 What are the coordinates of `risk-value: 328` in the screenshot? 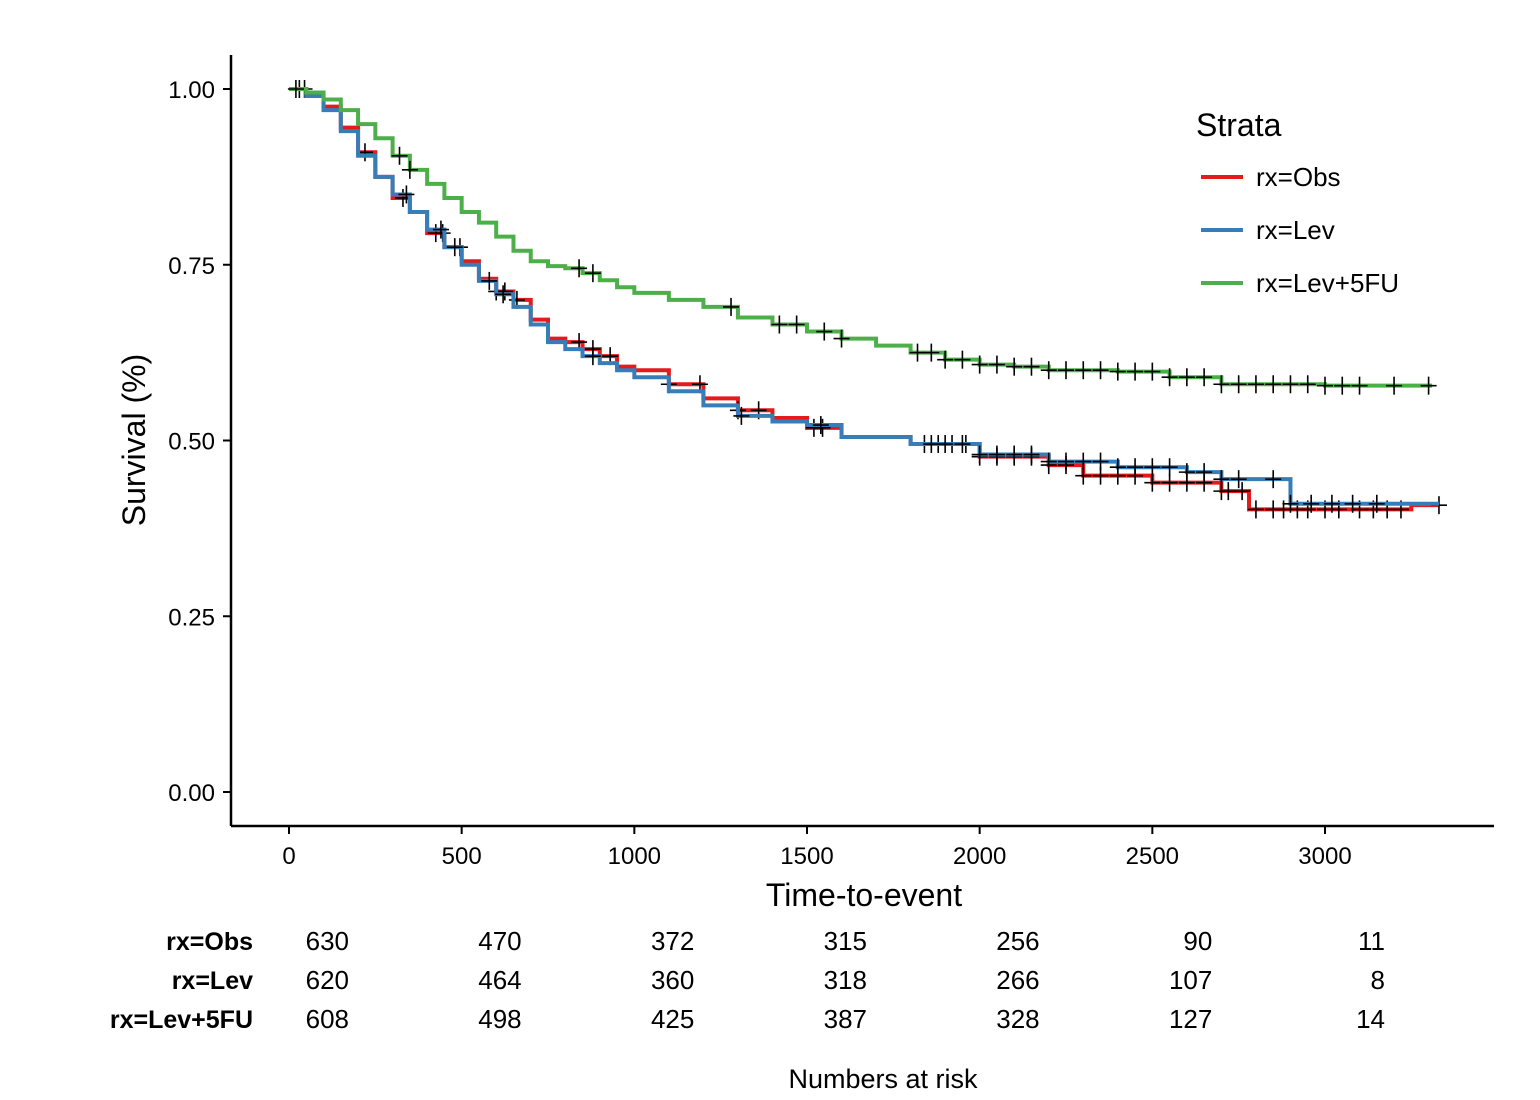 It's located at (1017, 1019).